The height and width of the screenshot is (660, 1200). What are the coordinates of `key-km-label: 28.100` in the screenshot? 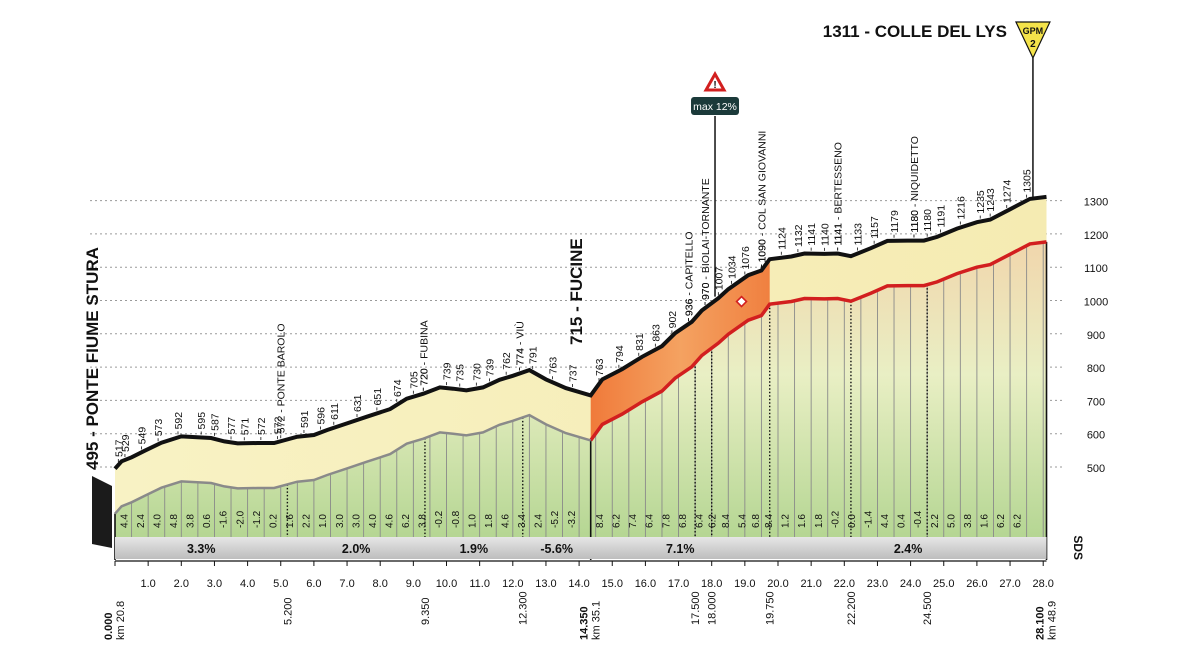 It's located at (1041, 623).